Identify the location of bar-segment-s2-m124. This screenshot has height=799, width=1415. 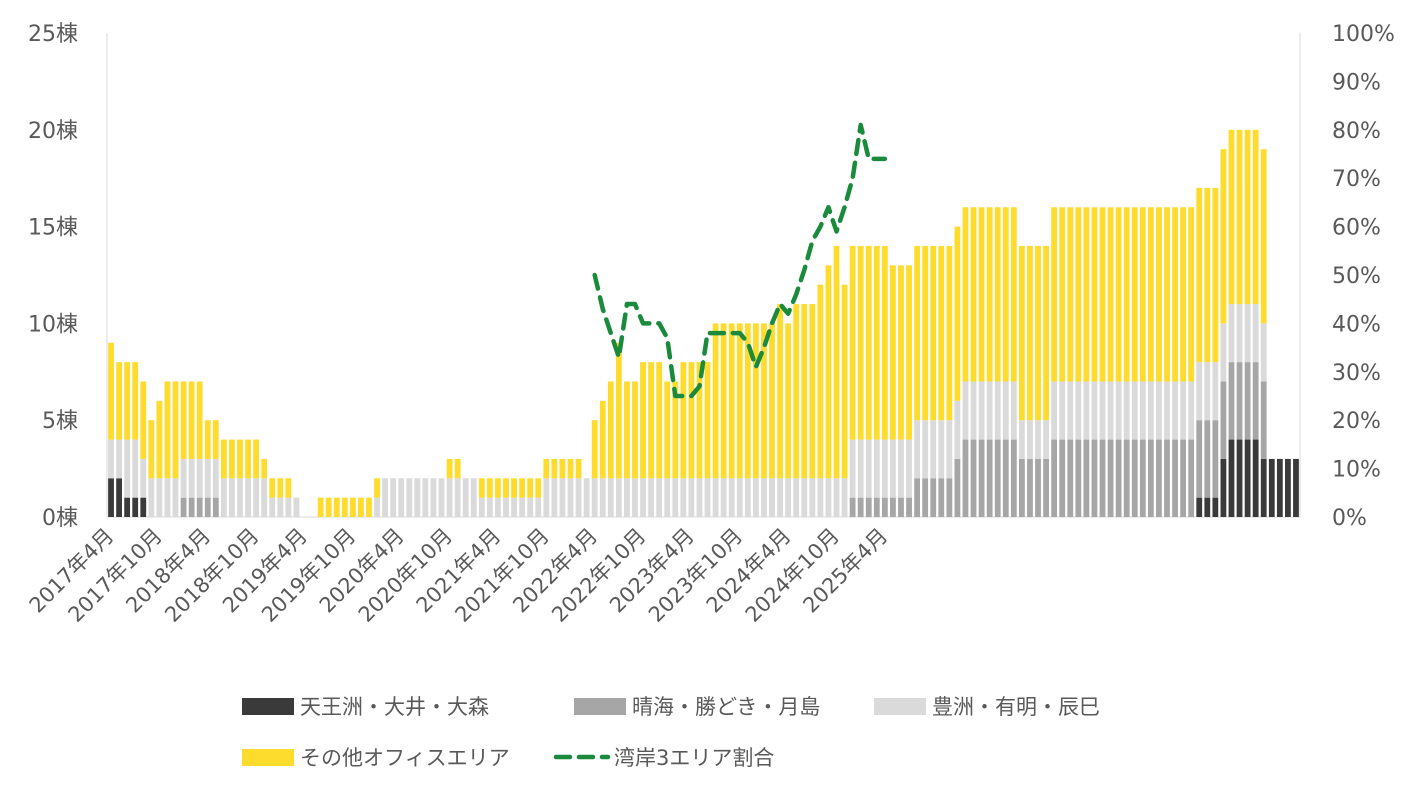
(1110, 410).